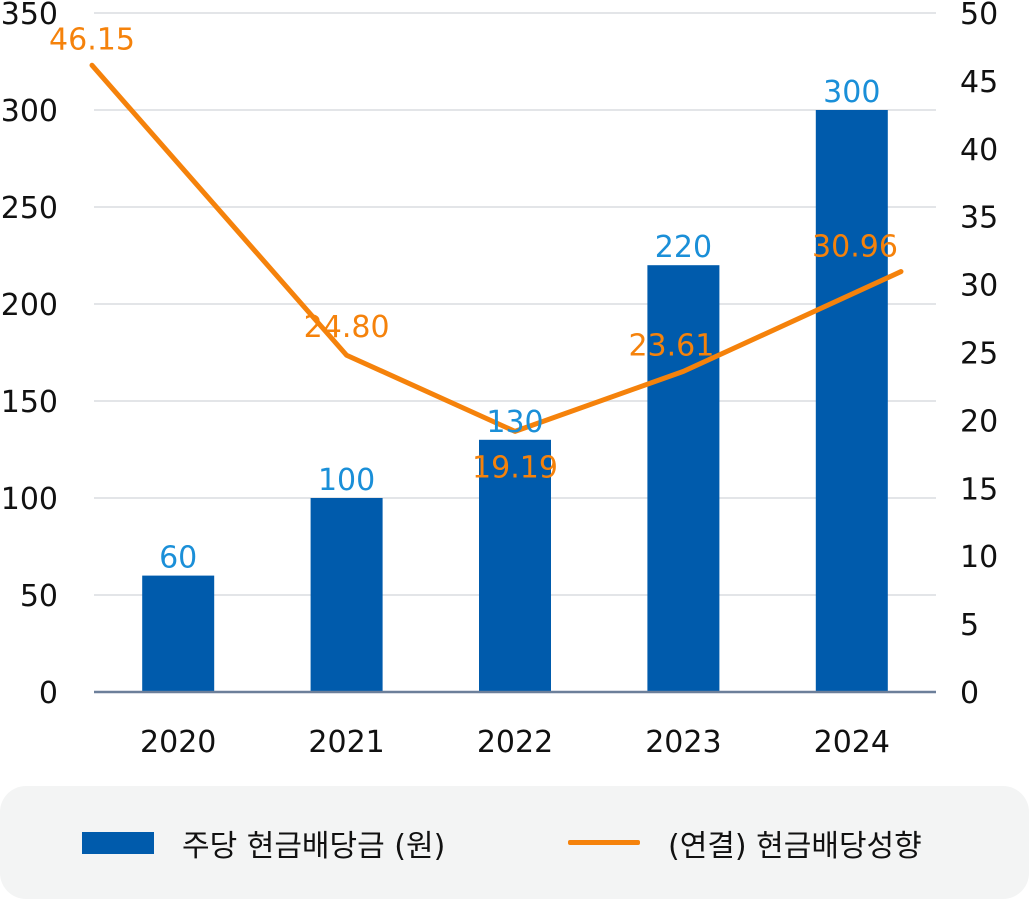  What do you see at coordinates (979, 354) in the screenshot?
I see `right-axis-tick-label: 25` at bounding box center [979, 354].